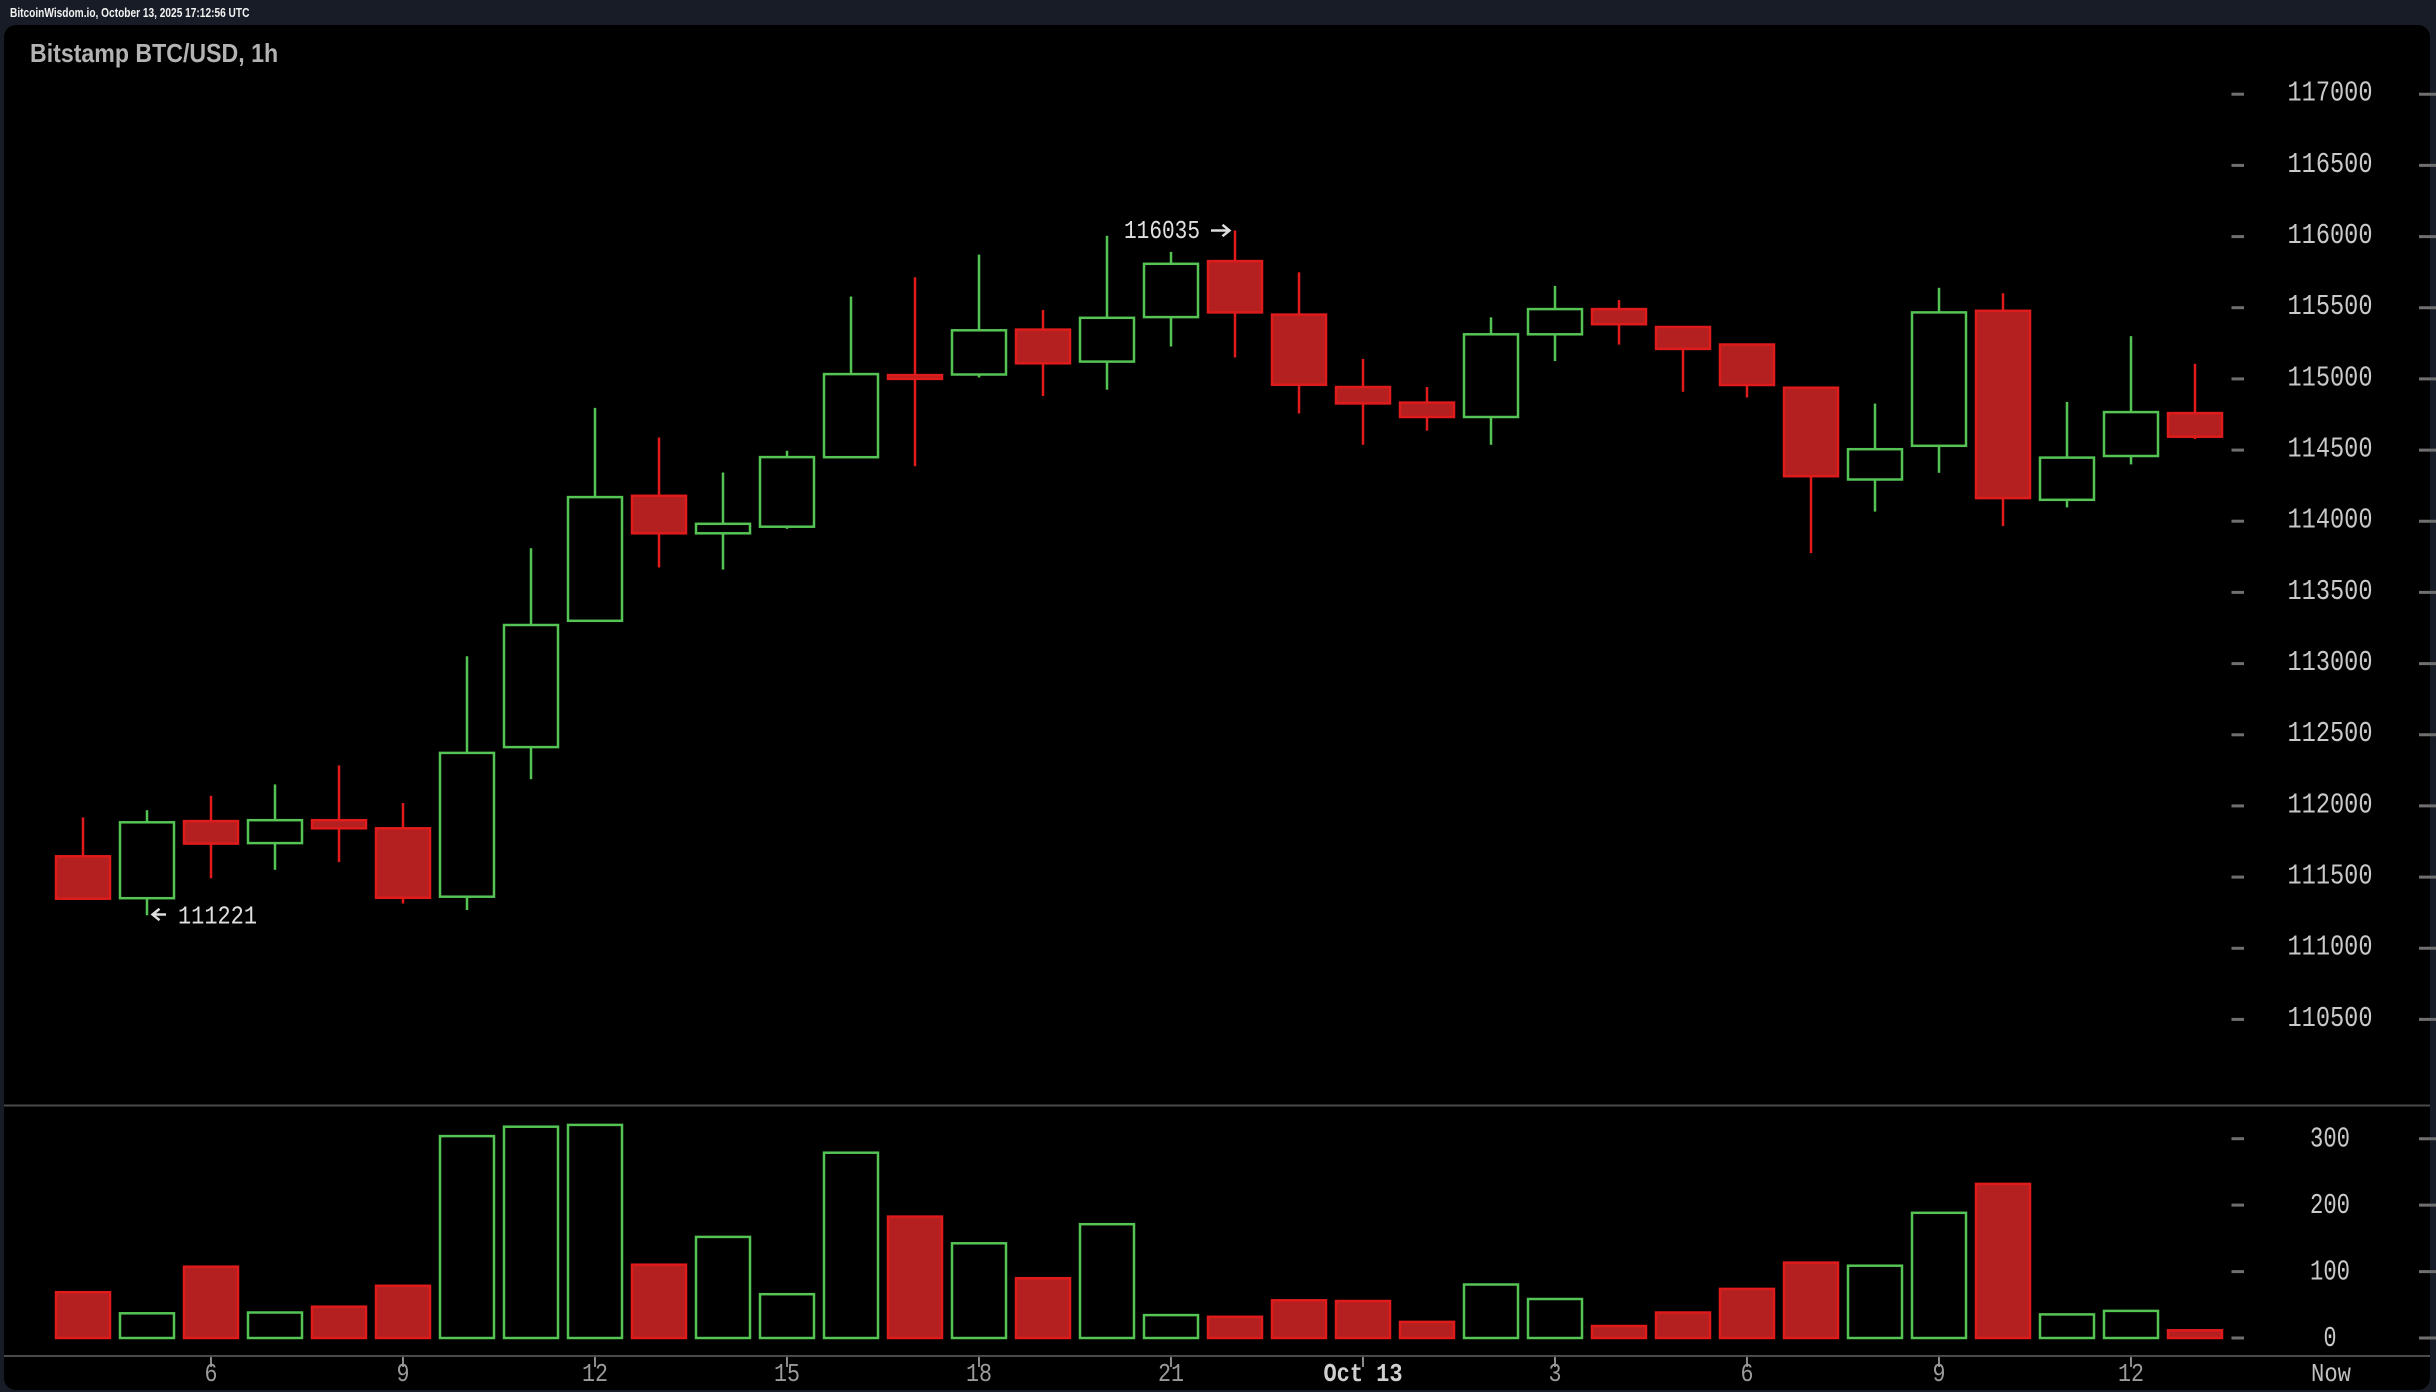 The height and width of the screenshot is (1392, 2436). I want to click on svg-text: 15, so click(787, 1374).